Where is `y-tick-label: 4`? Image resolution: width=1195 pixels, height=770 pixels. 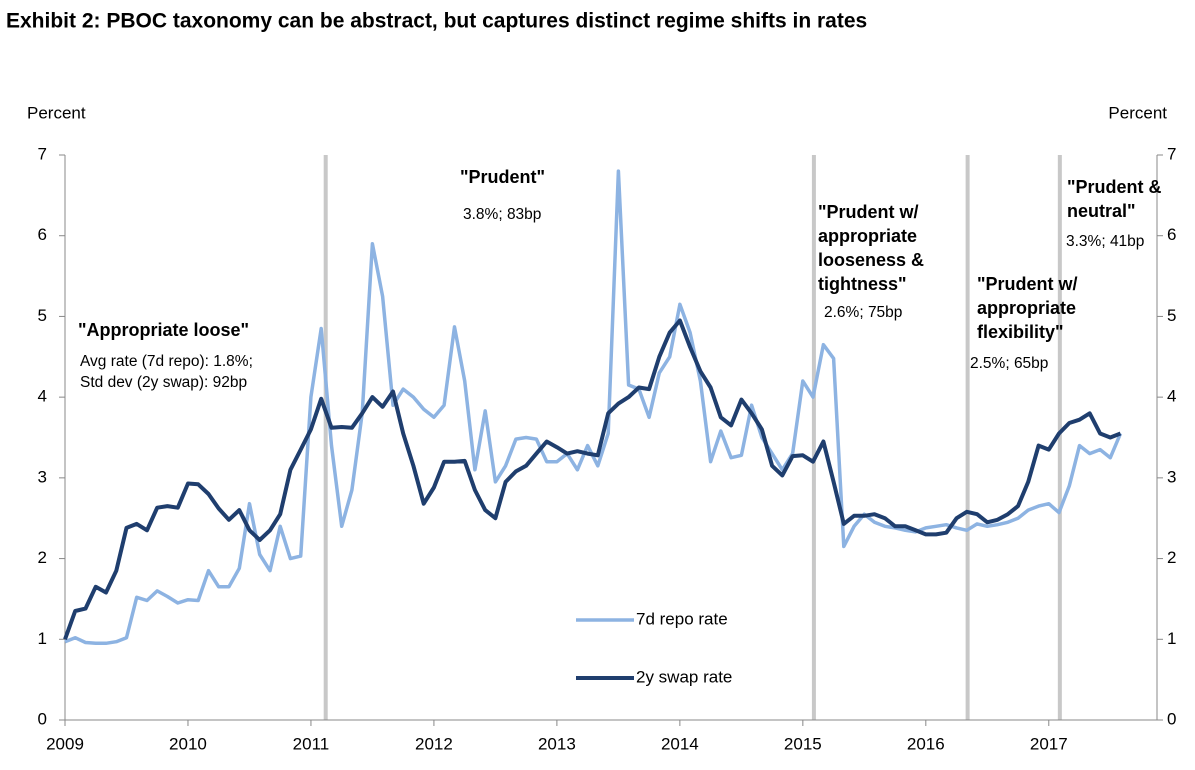 y-tick-label: 4 is located at coordinates (42, 396).